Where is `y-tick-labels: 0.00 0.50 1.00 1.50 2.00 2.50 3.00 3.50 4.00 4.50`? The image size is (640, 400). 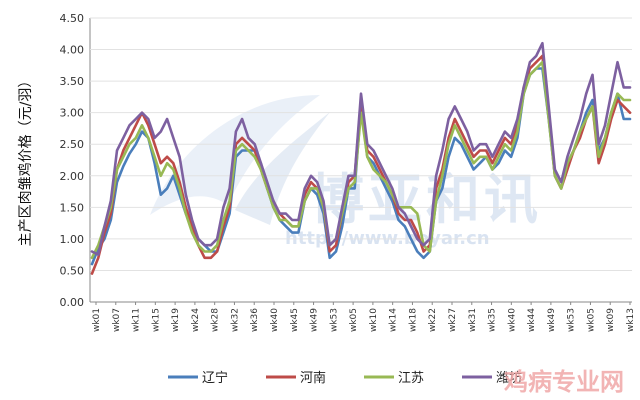
y-tick-labels: 0.00 0.50 1.00 1.50 2.00 2.50 3.00 3.50 4.00 4.50 is located at coordinates (72, 160).